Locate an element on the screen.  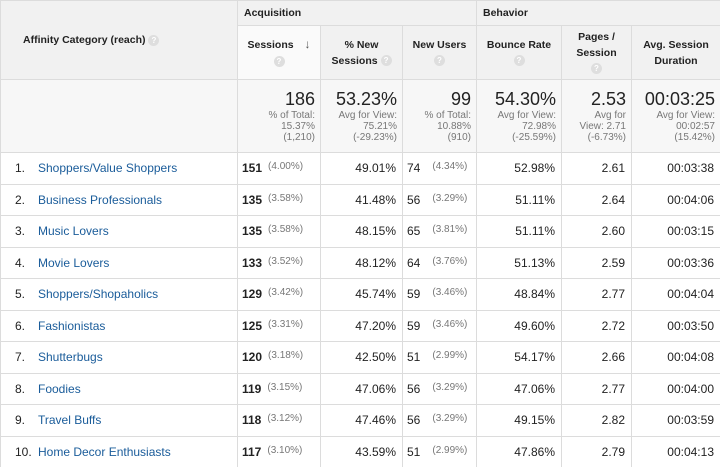
row-index: 5. is located at coordinates (20, 294).